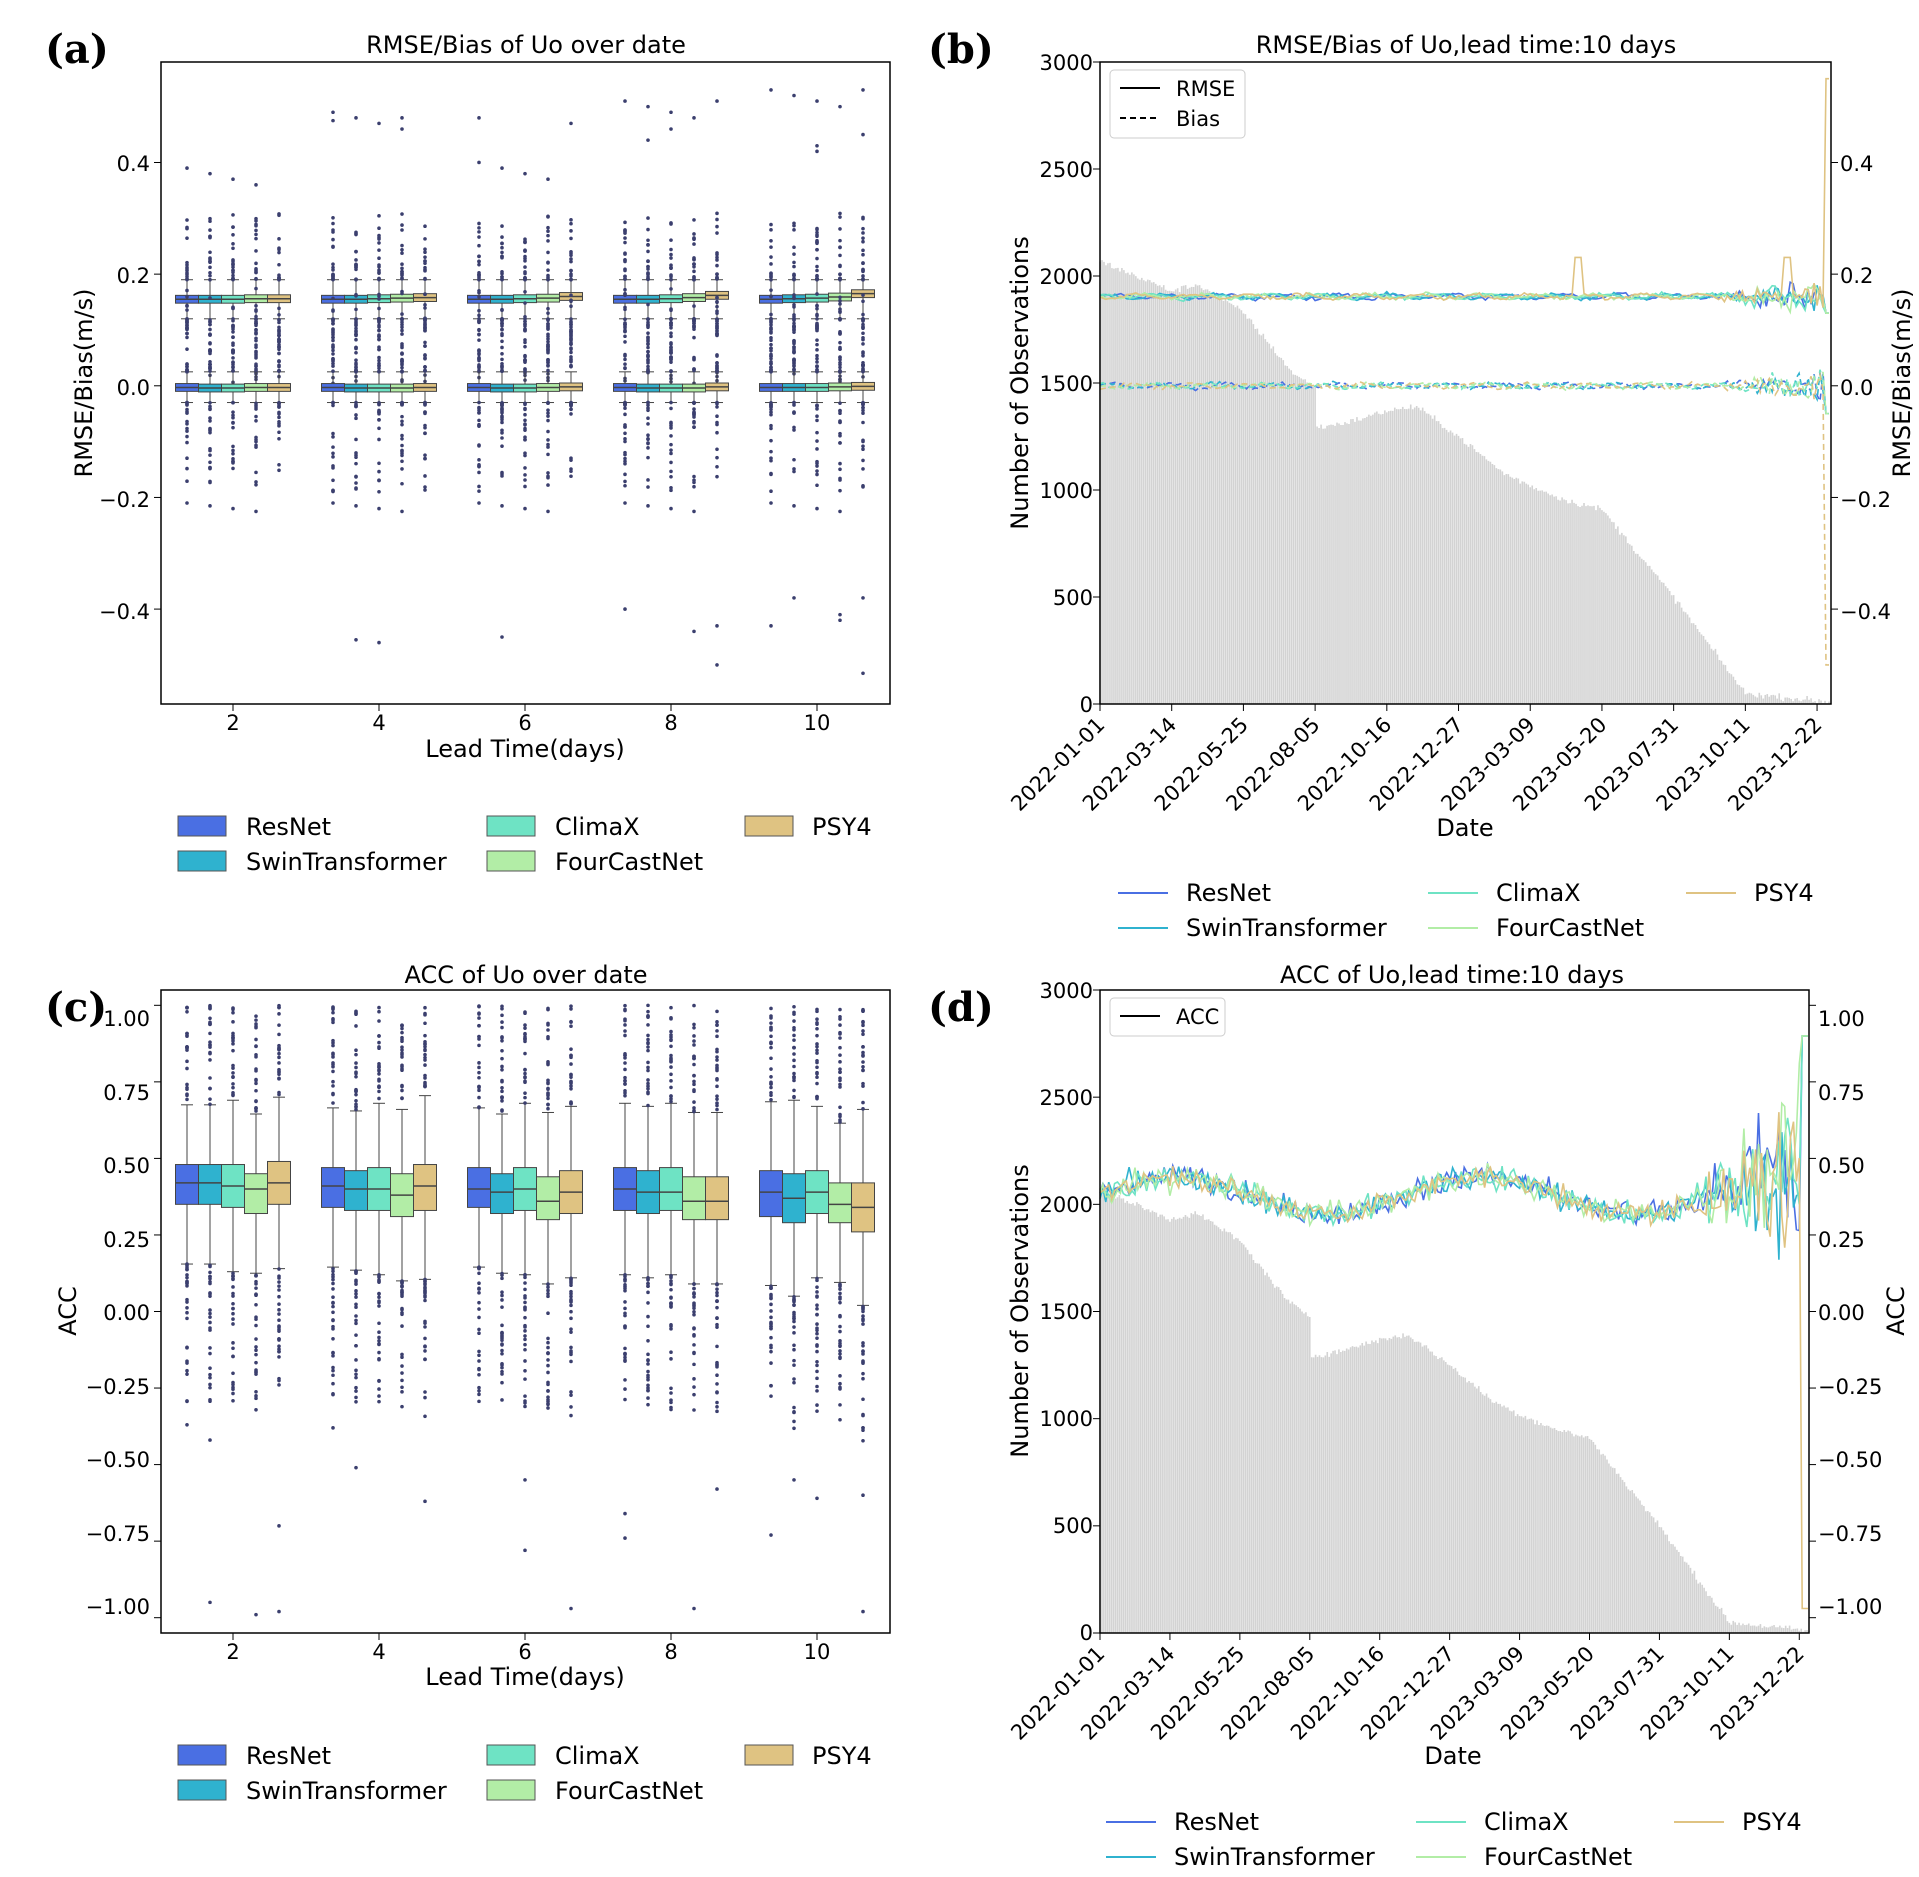 The width and height of the screenshot is (1919, 1877). I want to click on y-tick-label: 2500, so click(1066, 1098).